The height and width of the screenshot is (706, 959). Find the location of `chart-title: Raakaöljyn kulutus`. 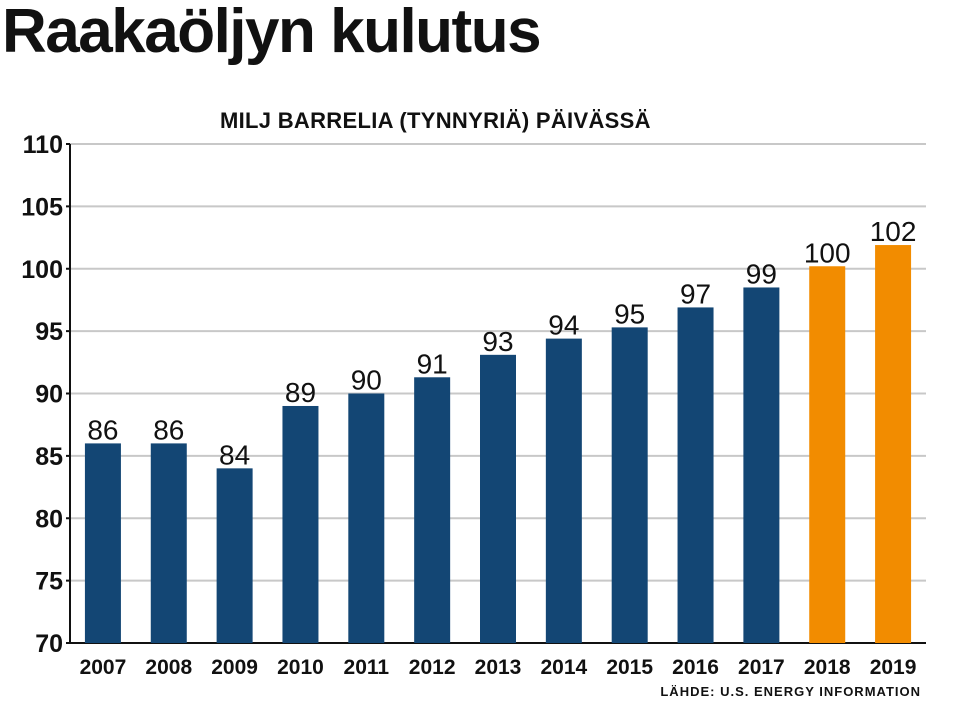

chart-title: Raakaöljyn kulutus is located at coordinates (272, 33).